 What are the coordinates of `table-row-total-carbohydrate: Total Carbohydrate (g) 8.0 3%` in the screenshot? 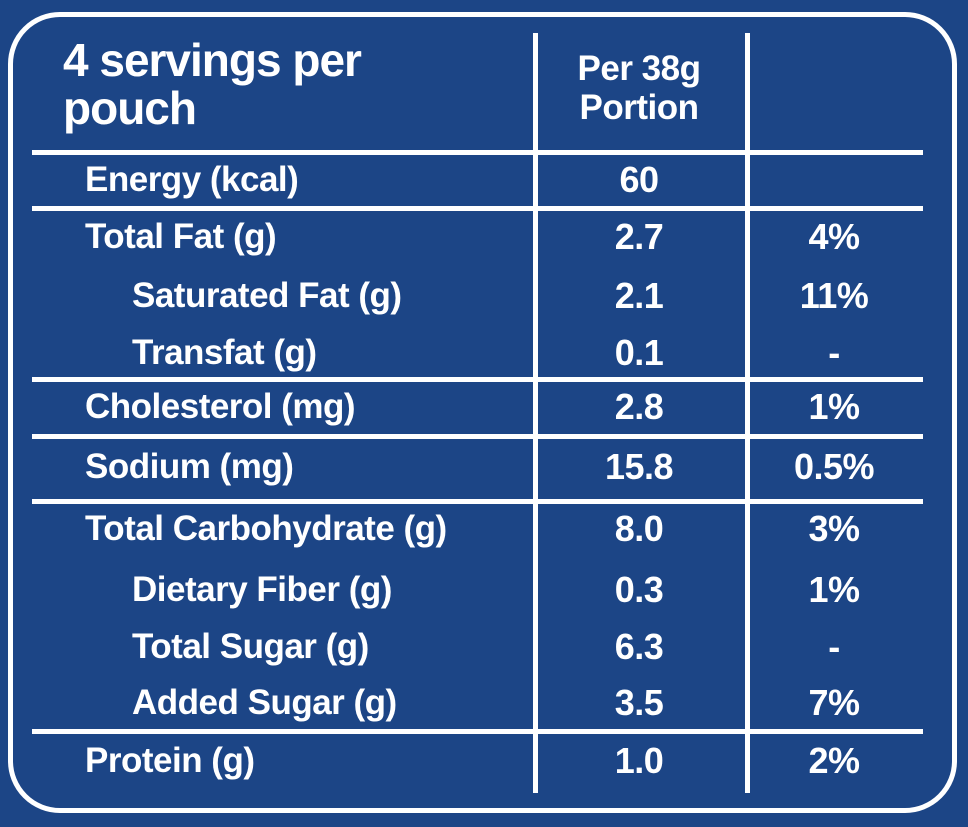 It's located at (477, 529).